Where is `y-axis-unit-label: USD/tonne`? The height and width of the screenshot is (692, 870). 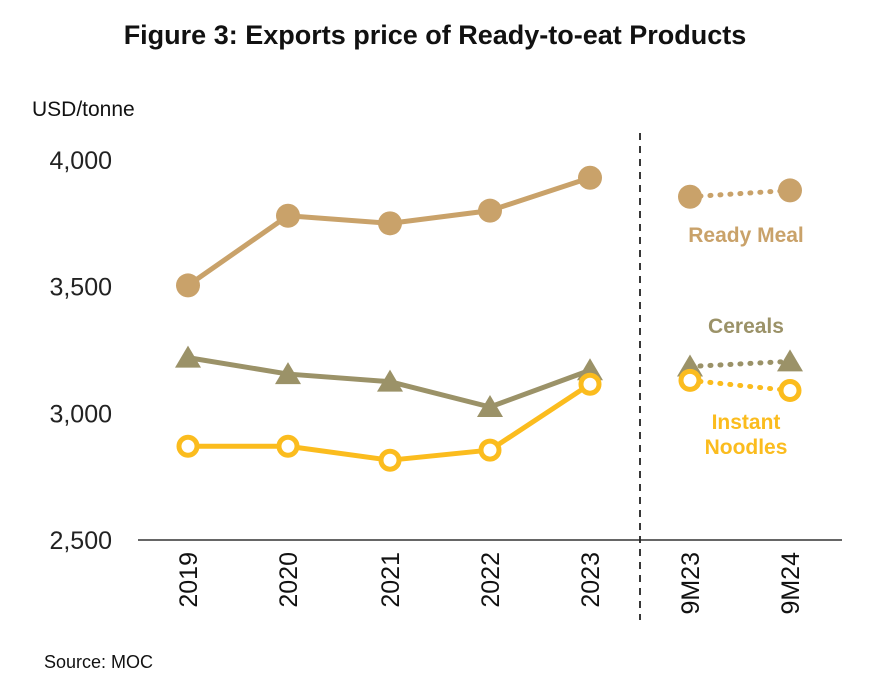
y-axis-unit-label: USD/tonne is located at coordinates (83, 109).